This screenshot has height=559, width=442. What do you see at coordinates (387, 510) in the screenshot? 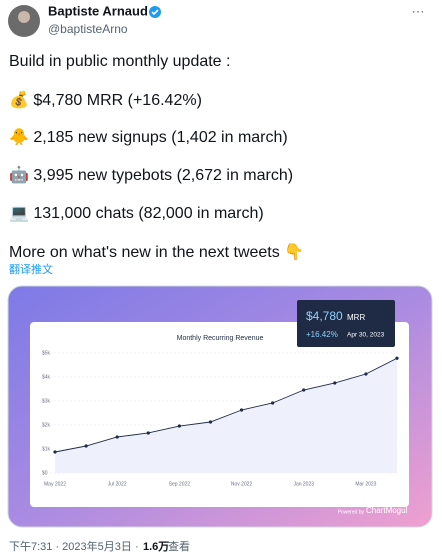
I see `brand: ChartMogul` at bounding box center [387, 510].